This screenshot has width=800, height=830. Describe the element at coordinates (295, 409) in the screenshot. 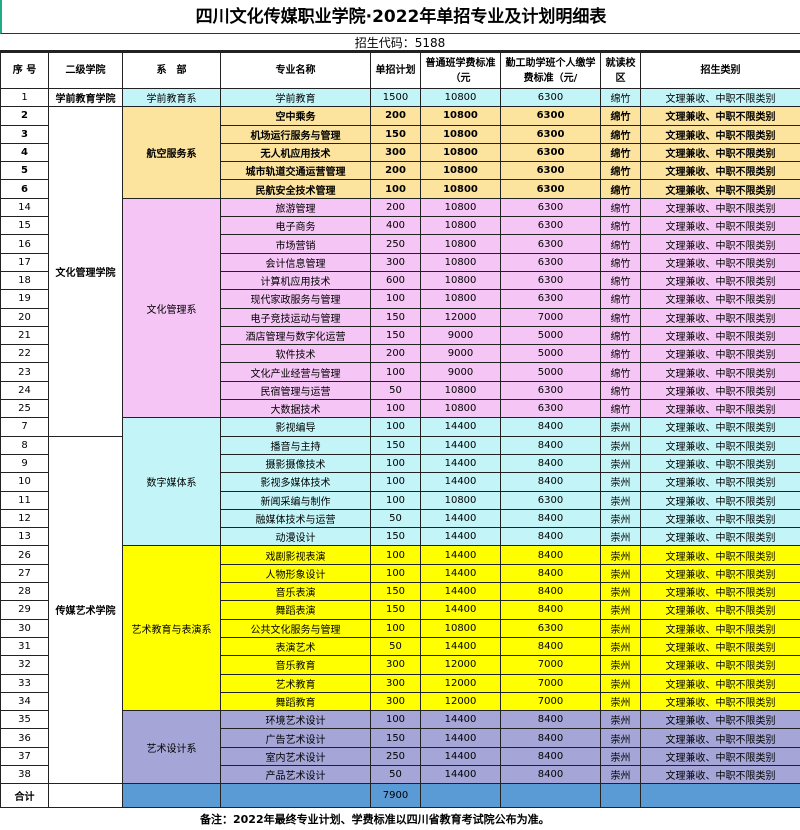

I see `major-cell: 大数据技术` at that location.